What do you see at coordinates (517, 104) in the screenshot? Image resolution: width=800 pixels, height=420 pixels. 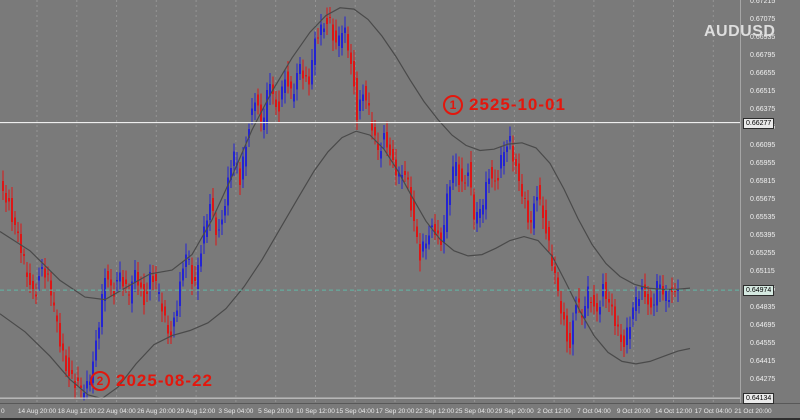 I see `annotation-1-date: 2525-10-01` at bounding box center [517, 104].